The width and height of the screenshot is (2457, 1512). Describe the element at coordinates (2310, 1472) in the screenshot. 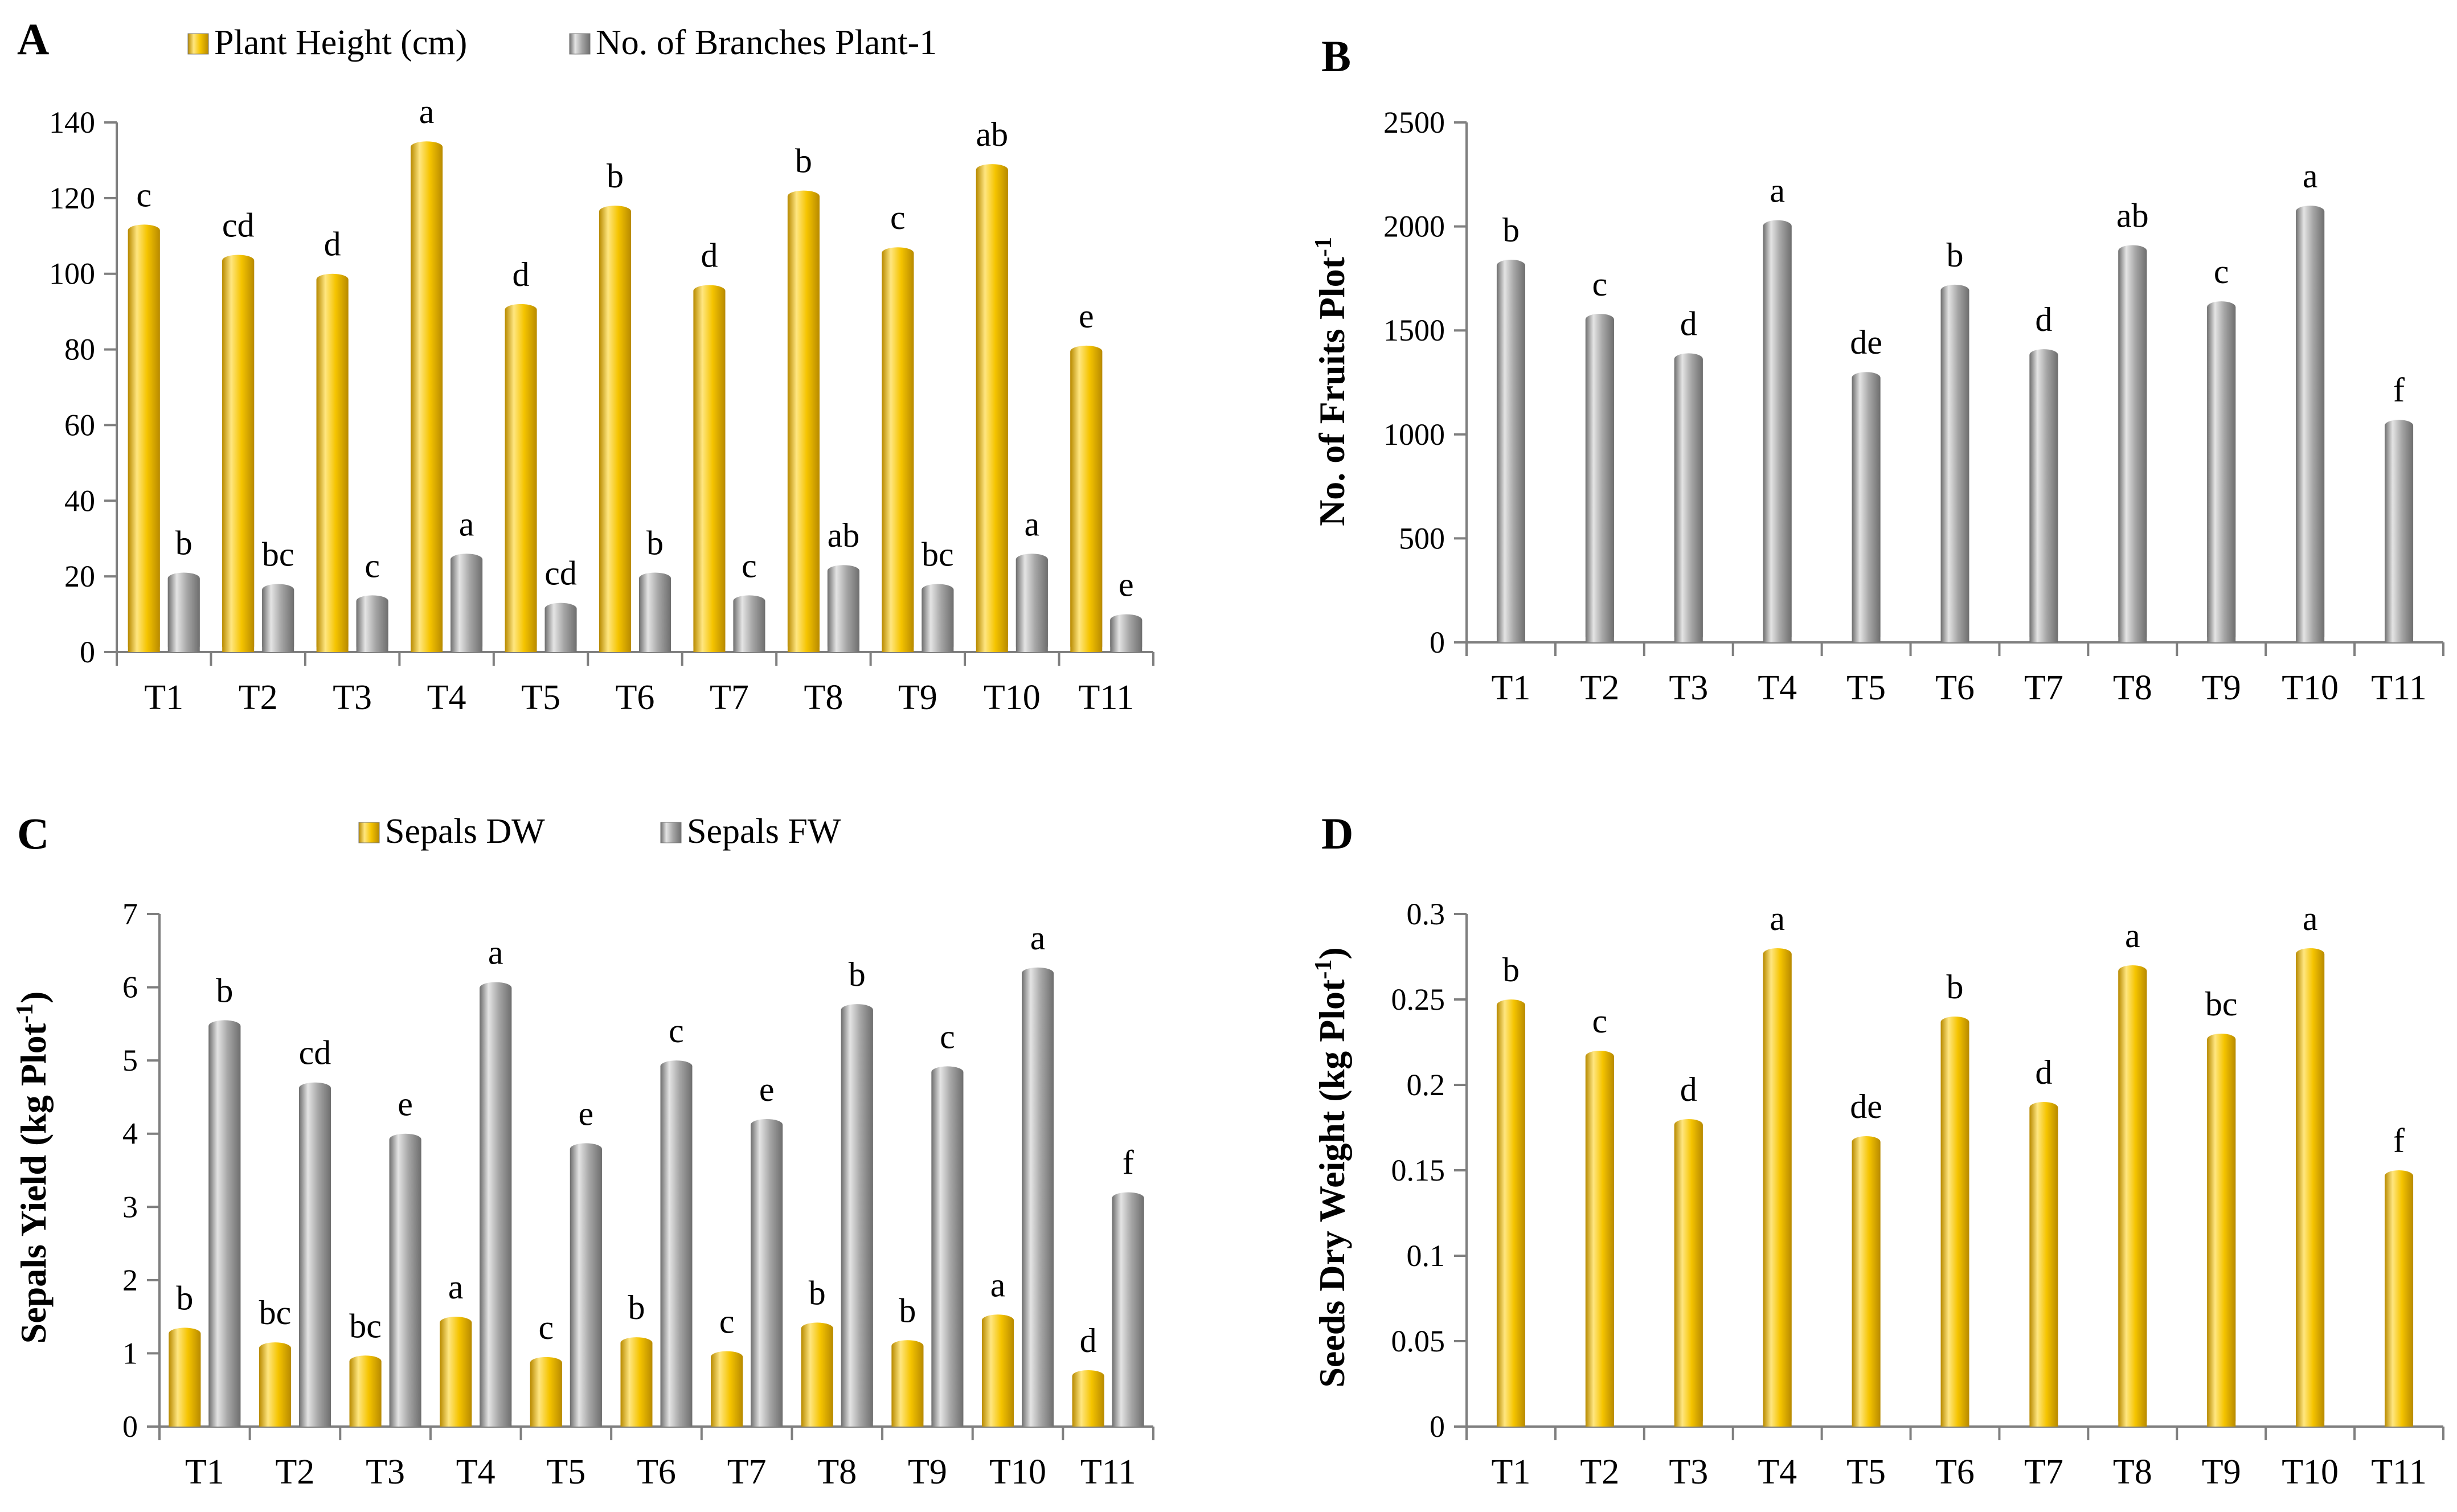

I see `panel-d-x-tick-label: T10` at that location.